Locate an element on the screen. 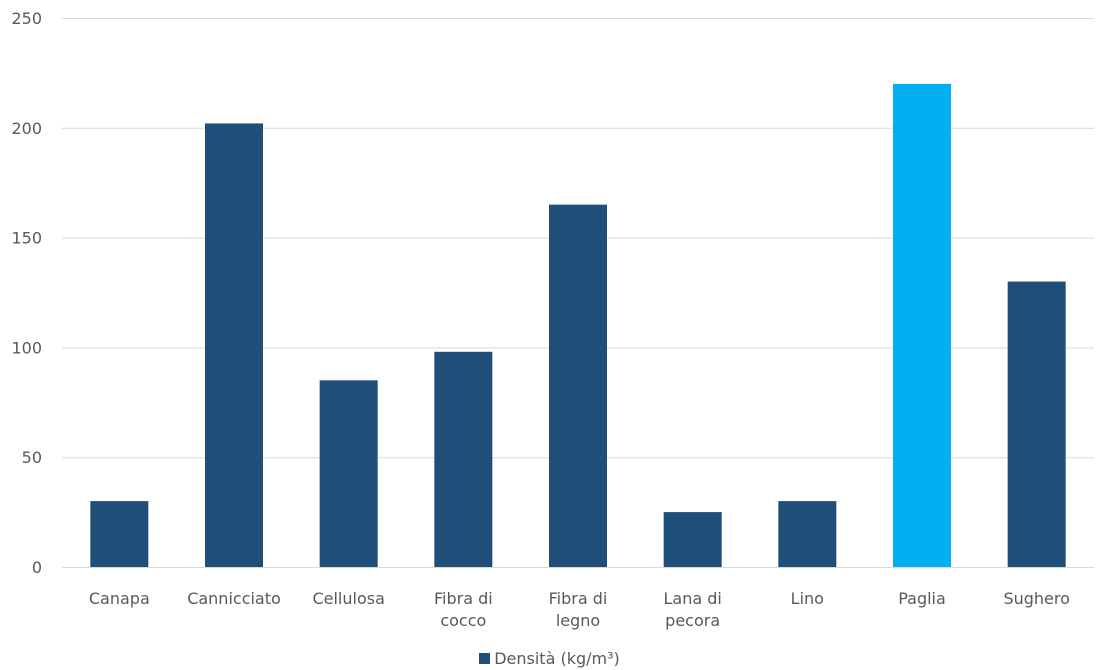  x-tick-label: Canapa is located at coordinates (119, 598).